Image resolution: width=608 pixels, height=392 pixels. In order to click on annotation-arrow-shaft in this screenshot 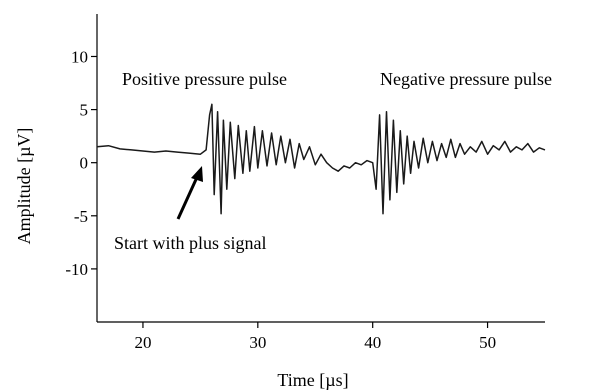, I will do `click(188, 197)`.